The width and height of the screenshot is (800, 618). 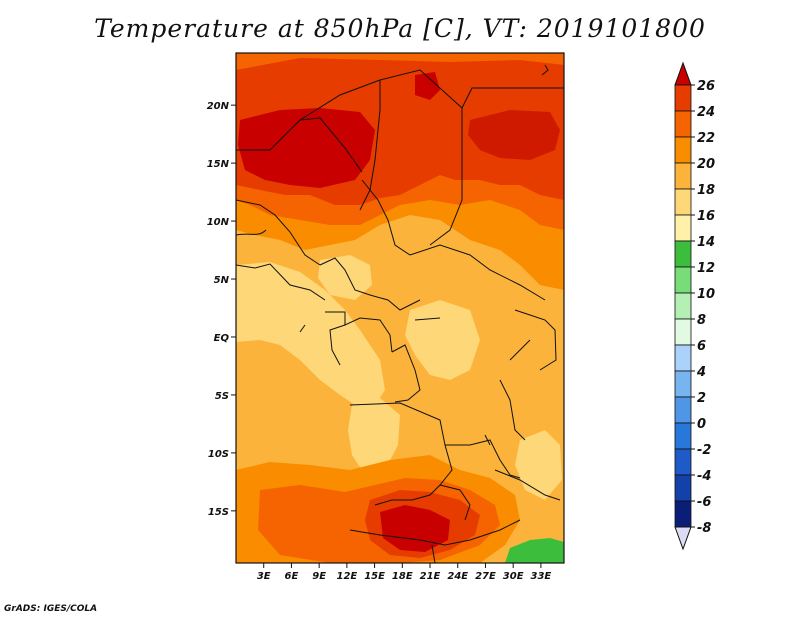 What do you see at coordinates (346, 576) in the screenshot?
I see `lon-tick-label: 12E` at bounding box center [346, 576].